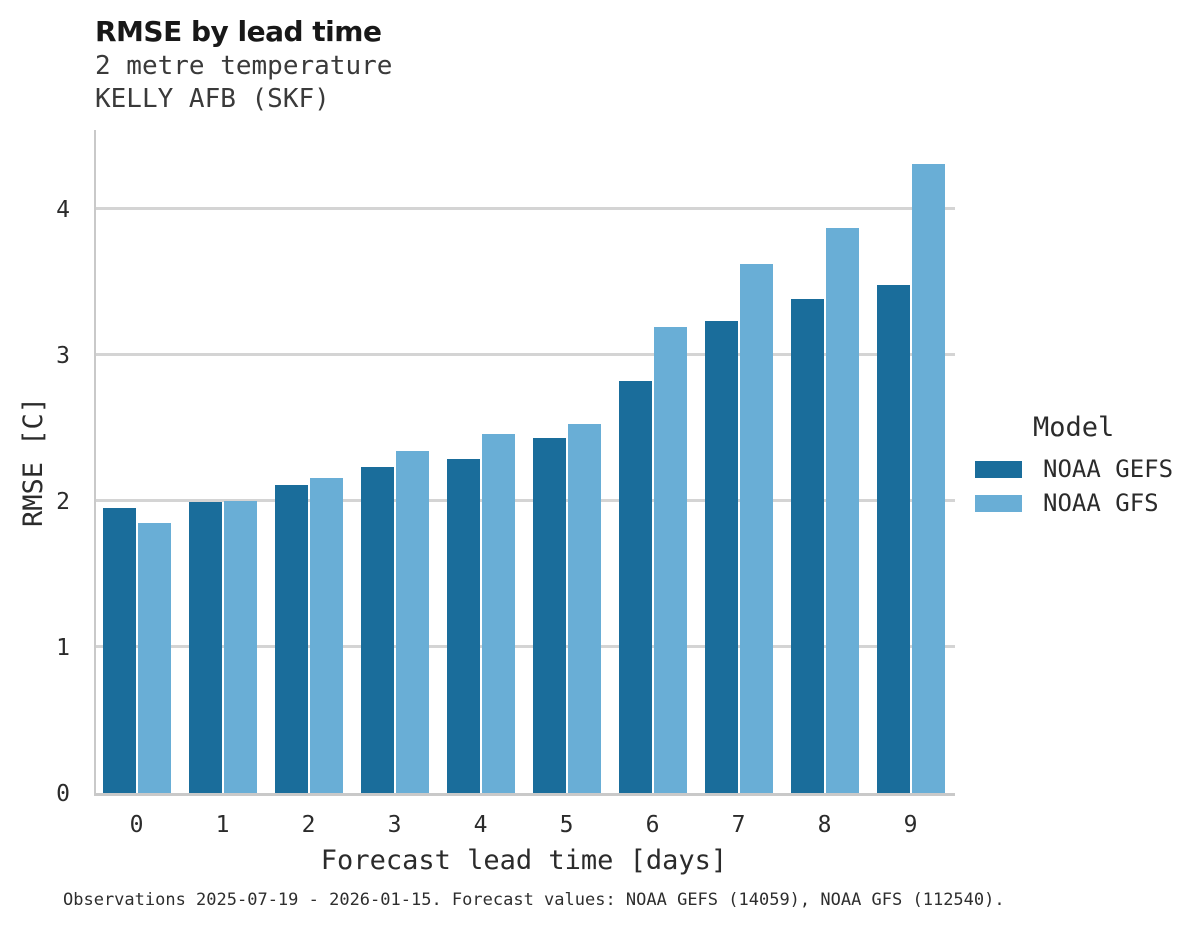 The width and height of the screenshot is (1195, 928). I want to click on y-tick-2: 2, so click(63, 501).